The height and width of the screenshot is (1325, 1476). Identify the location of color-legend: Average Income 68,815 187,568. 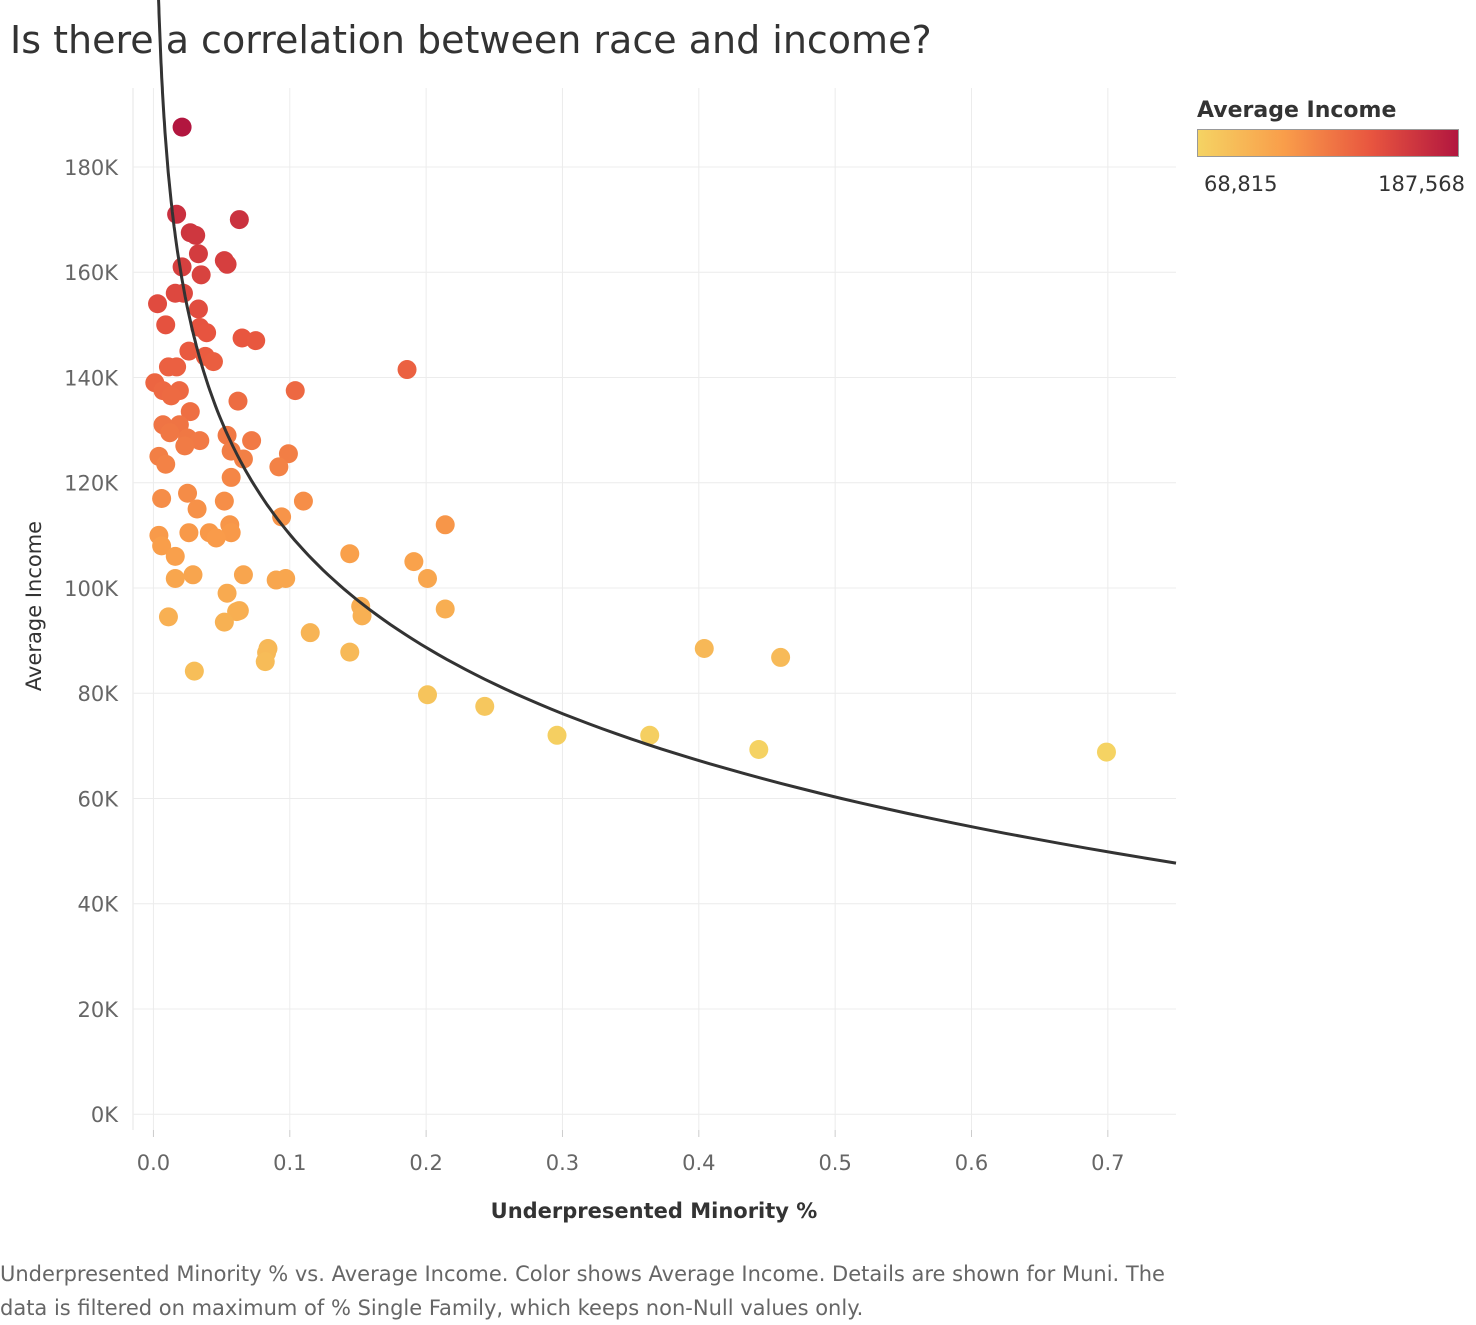
(1332, 147).